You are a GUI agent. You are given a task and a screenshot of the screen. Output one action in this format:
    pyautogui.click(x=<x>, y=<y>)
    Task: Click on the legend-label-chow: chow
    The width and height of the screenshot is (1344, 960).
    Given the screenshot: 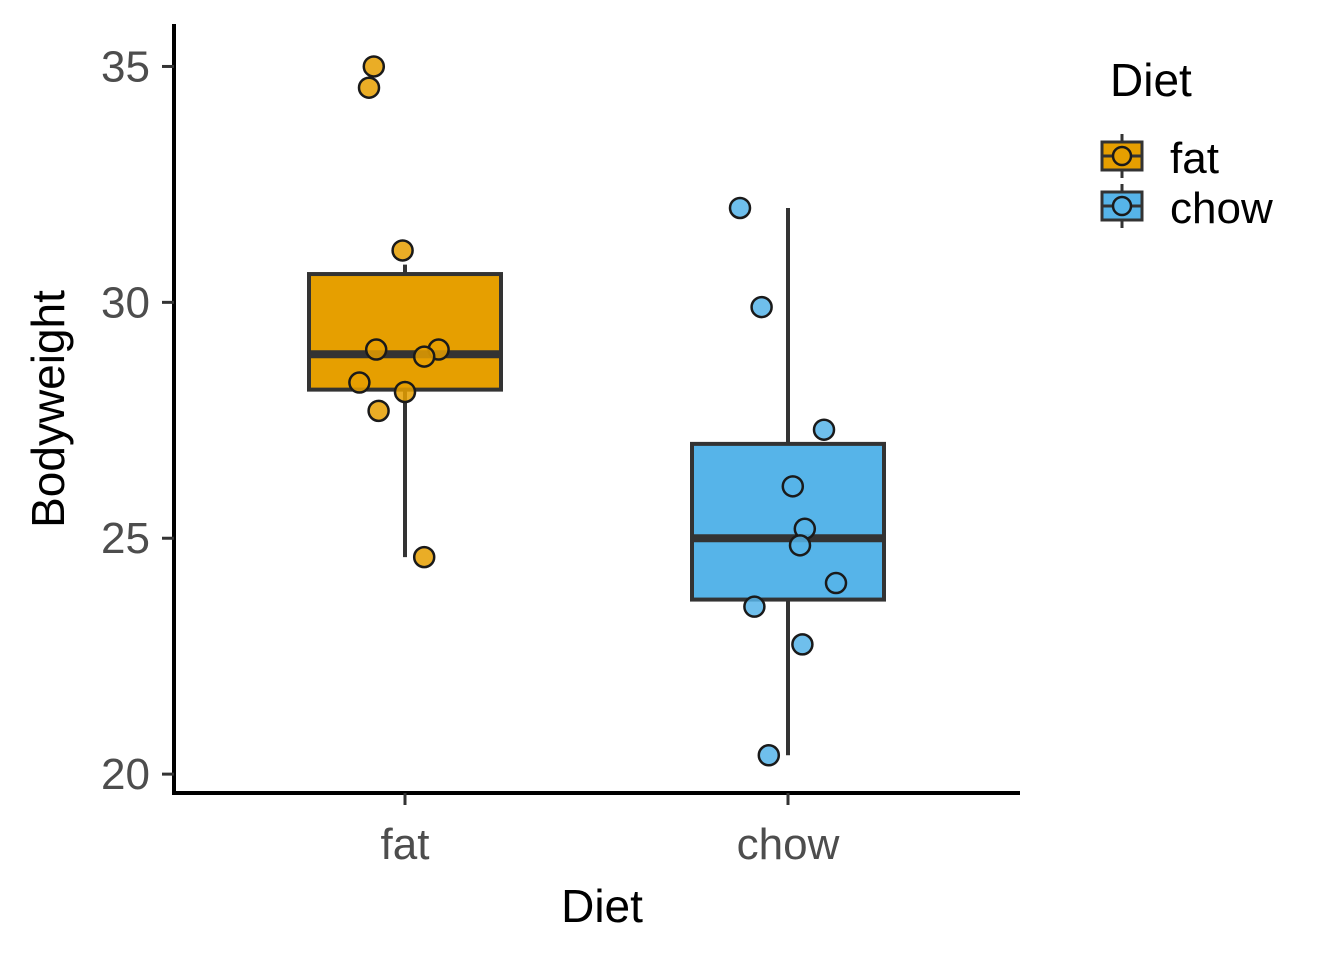 What is the action you would take?
    pyautogui.click(x=1221, y=208)
    